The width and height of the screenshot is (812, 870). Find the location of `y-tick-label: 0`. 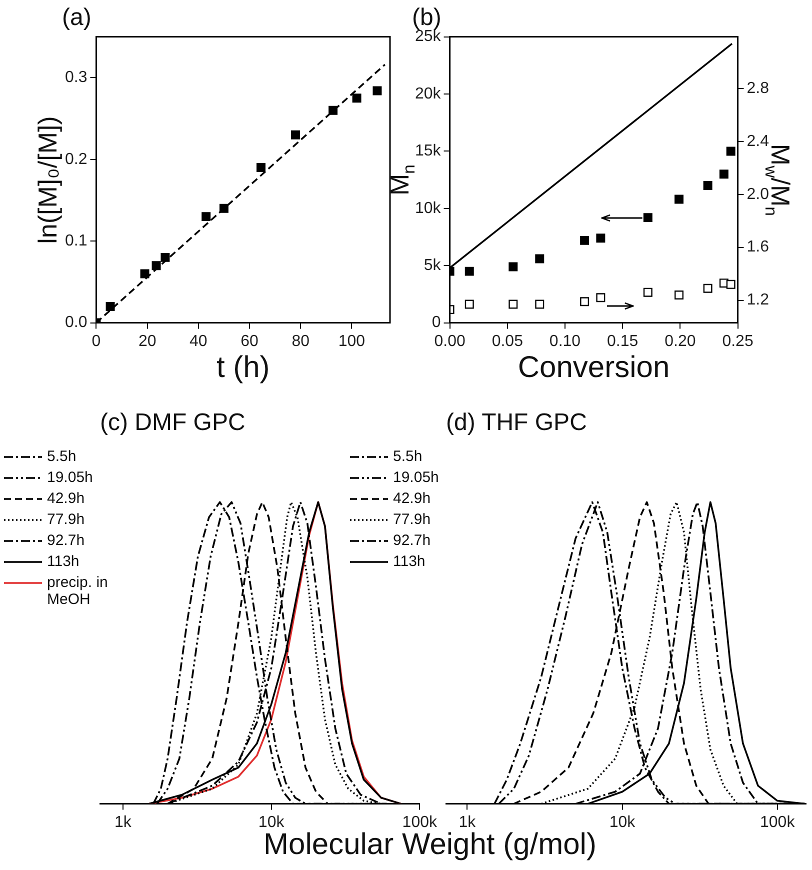

y-tick-label: 0 is located at coordinates (436, 323).